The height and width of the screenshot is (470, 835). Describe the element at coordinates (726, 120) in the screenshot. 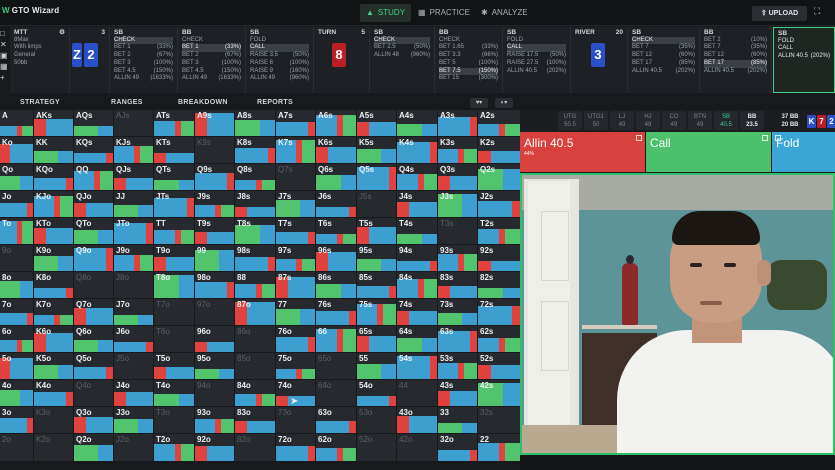

I see `seat-sb: SB 40.5` at that location.